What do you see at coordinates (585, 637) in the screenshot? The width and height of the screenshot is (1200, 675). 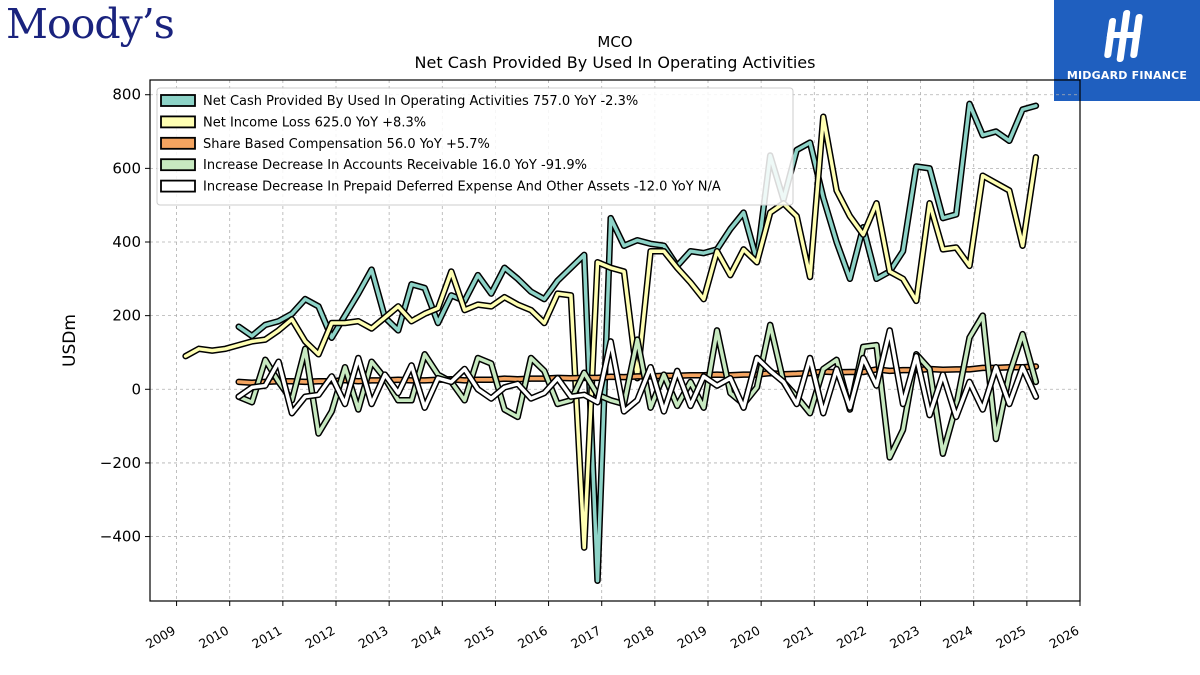 I see `x-tick-label: 2017` at bounding box center [585, 637].